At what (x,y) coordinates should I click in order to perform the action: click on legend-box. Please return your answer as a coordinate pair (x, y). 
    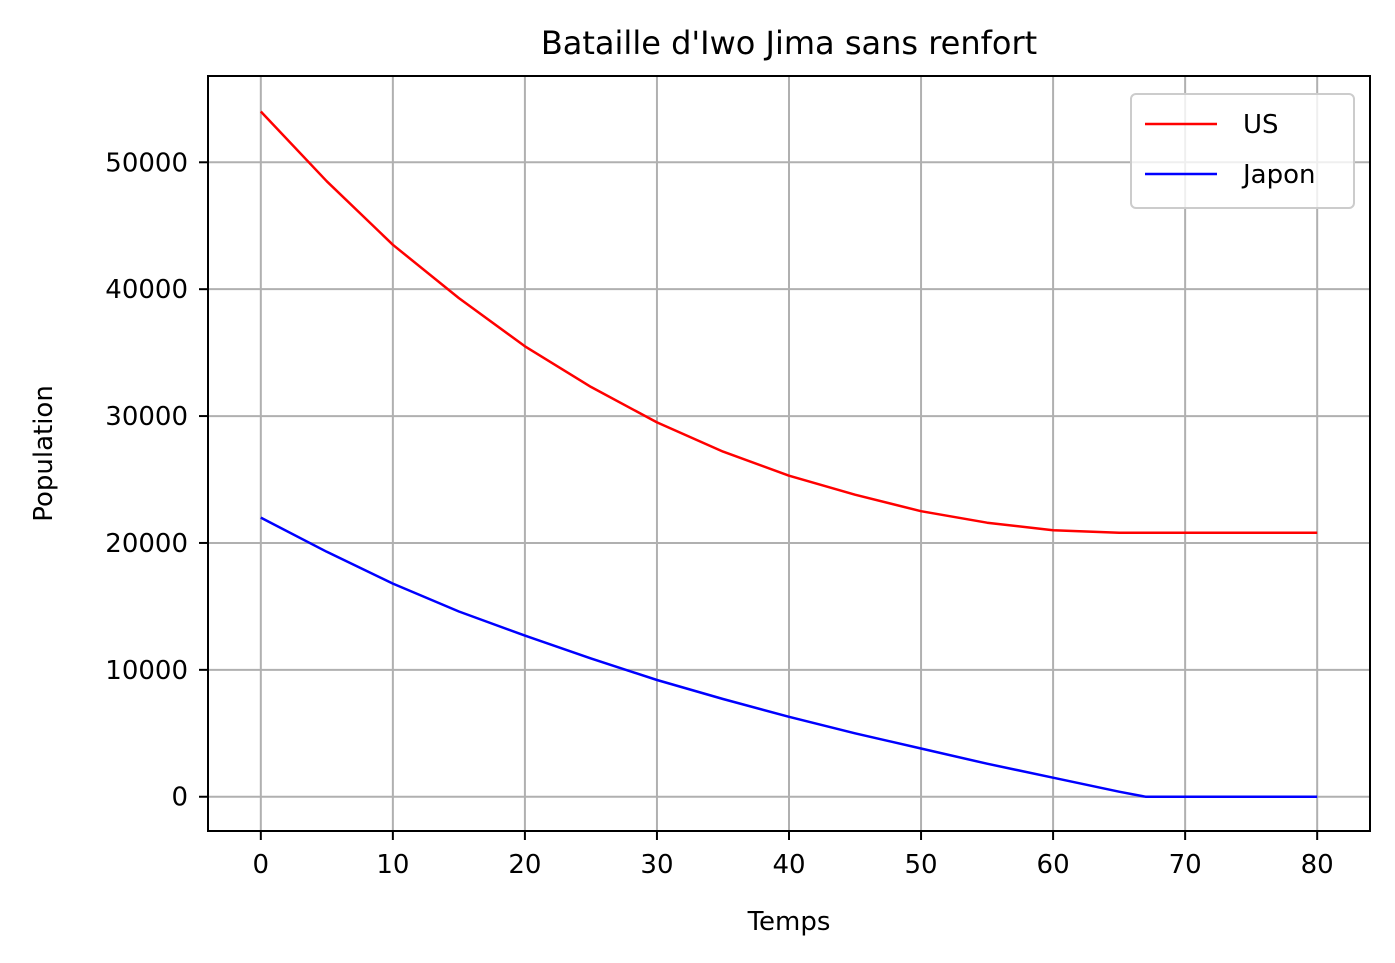
    Looking at the image, I should click on (1242, 151).